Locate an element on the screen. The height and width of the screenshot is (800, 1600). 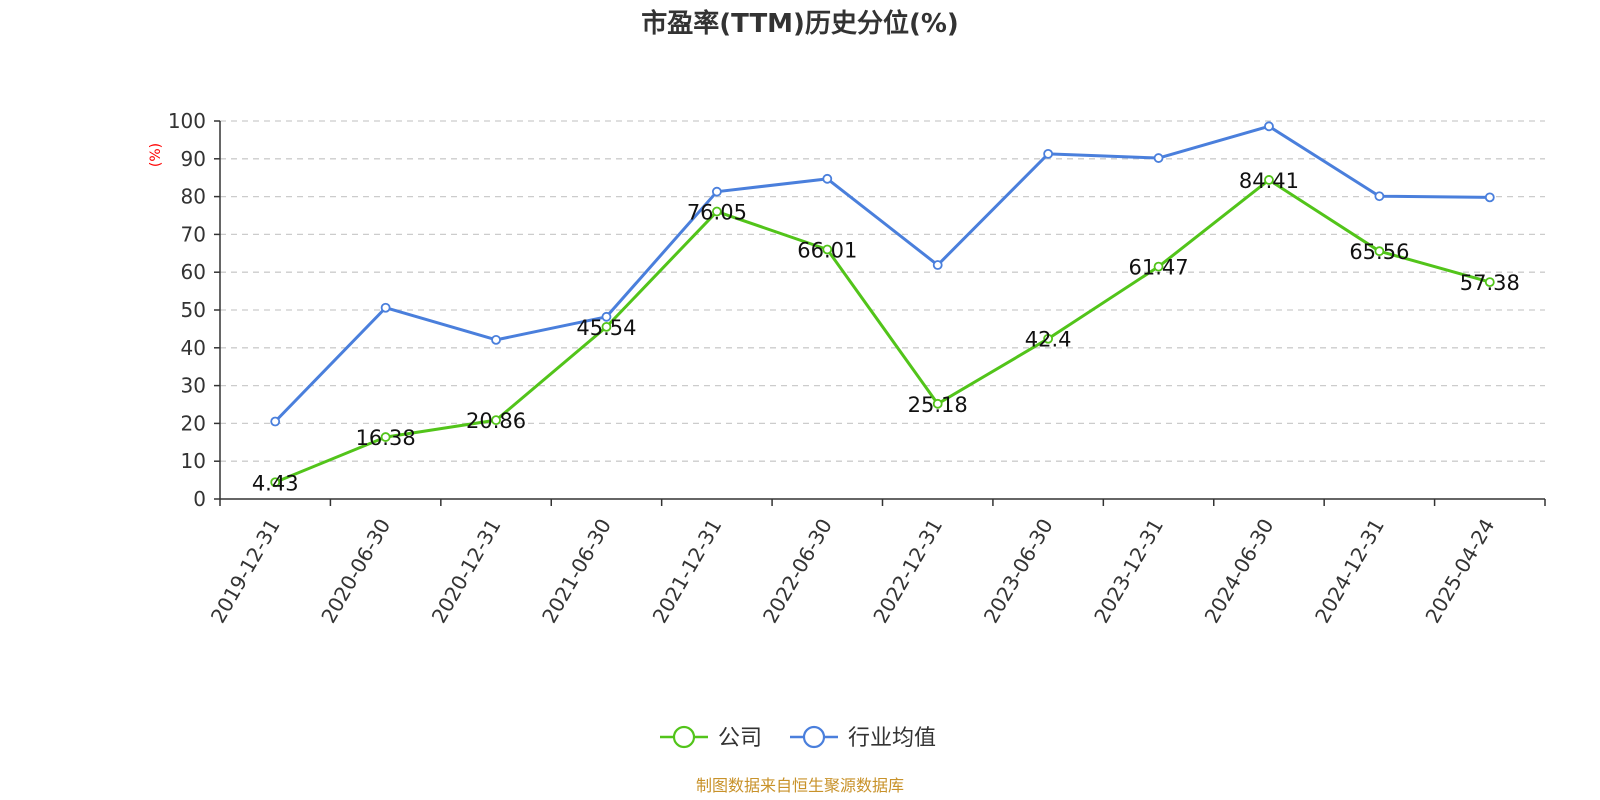
x-tick-label: 2021-12-31 is located at coordinates (686, 571).